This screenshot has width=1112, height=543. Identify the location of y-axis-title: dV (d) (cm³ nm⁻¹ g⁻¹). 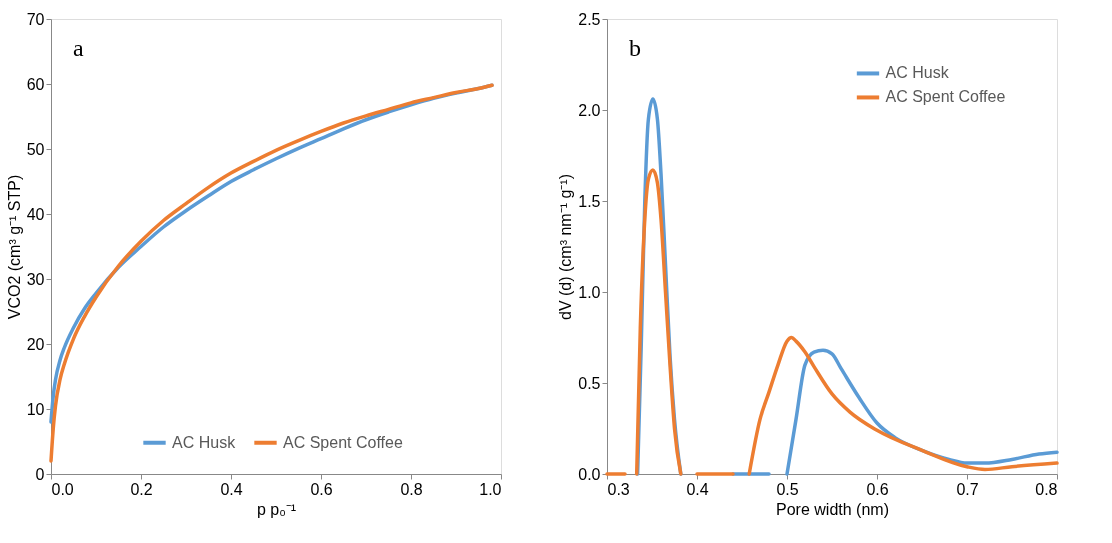
(566, 247).